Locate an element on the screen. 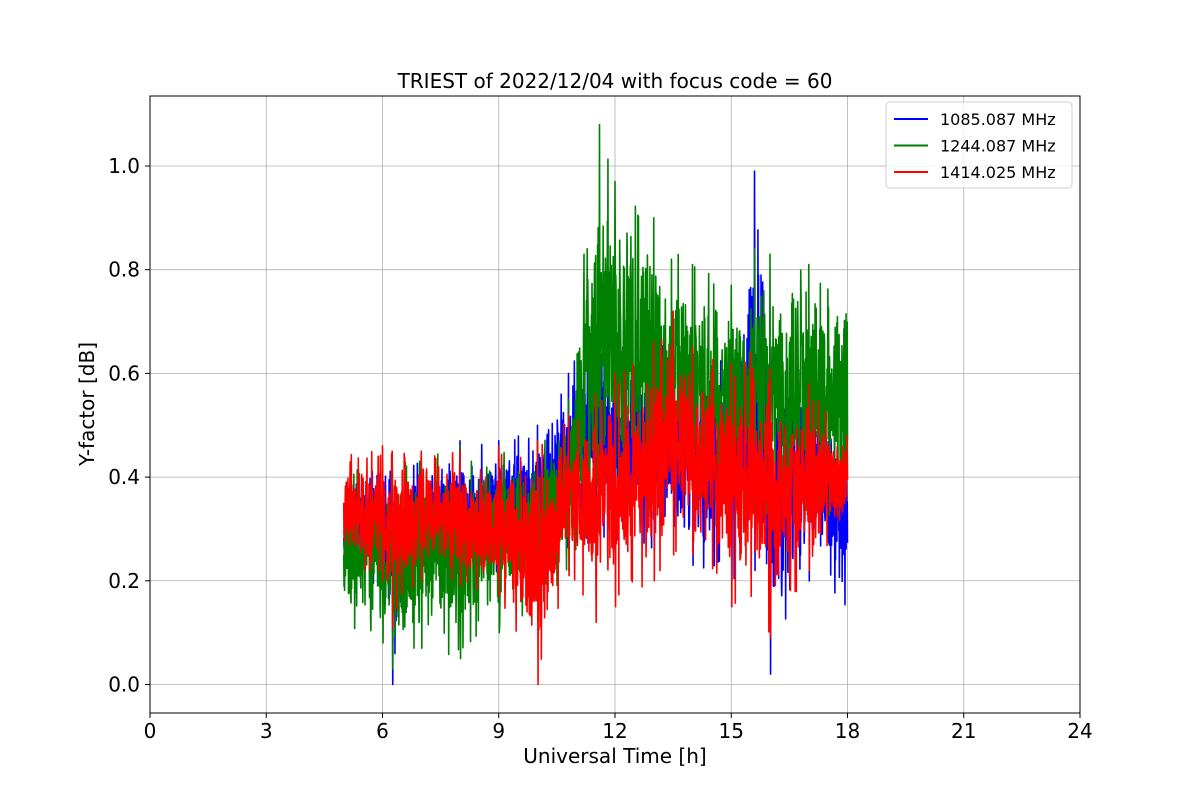 This screenshot has height=804, width=1200. x-tick-label: 3 is located at coordinates (266, 731).